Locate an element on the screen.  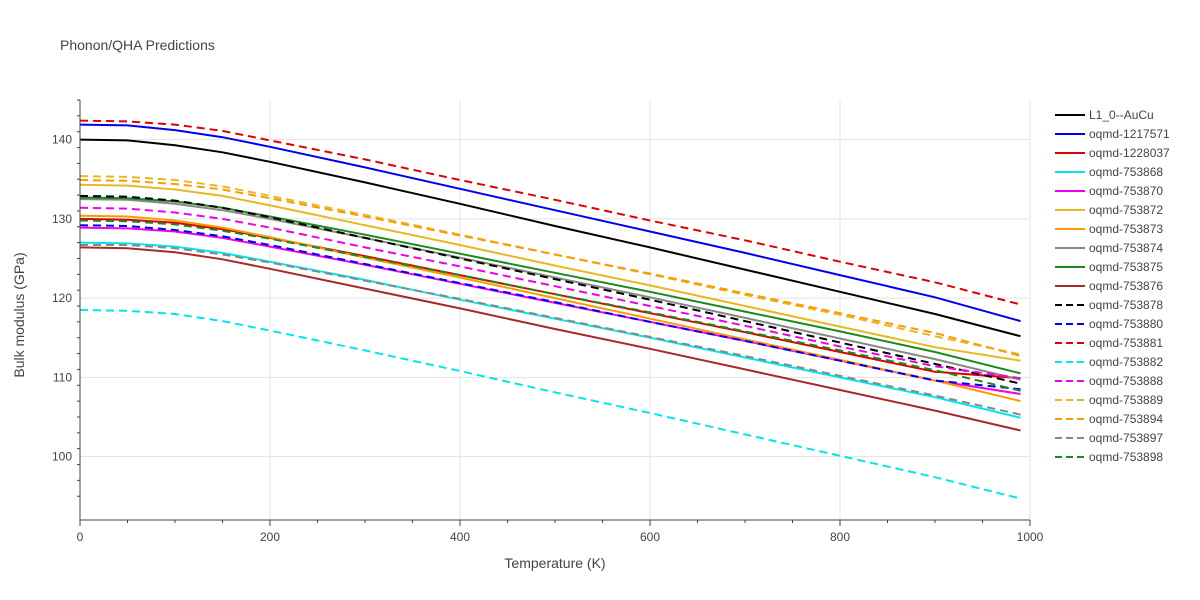
legend-label: oqmd-753889 is located at coordinates (1126, 400).